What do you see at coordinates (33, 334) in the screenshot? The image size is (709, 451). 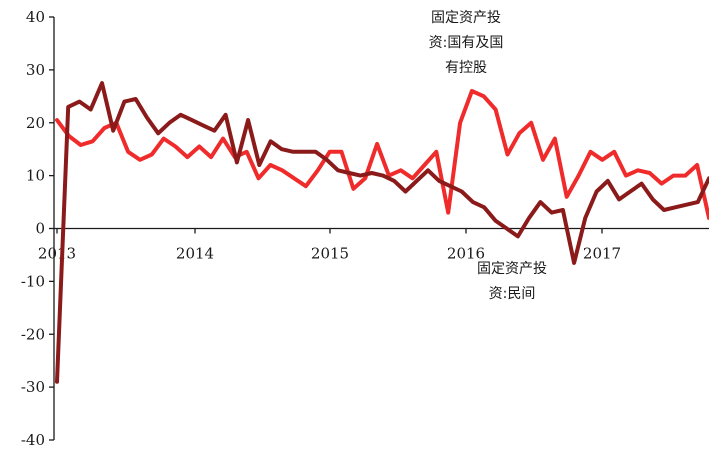 I see `y-tick-label: -20` at bounding box center [33, 334].